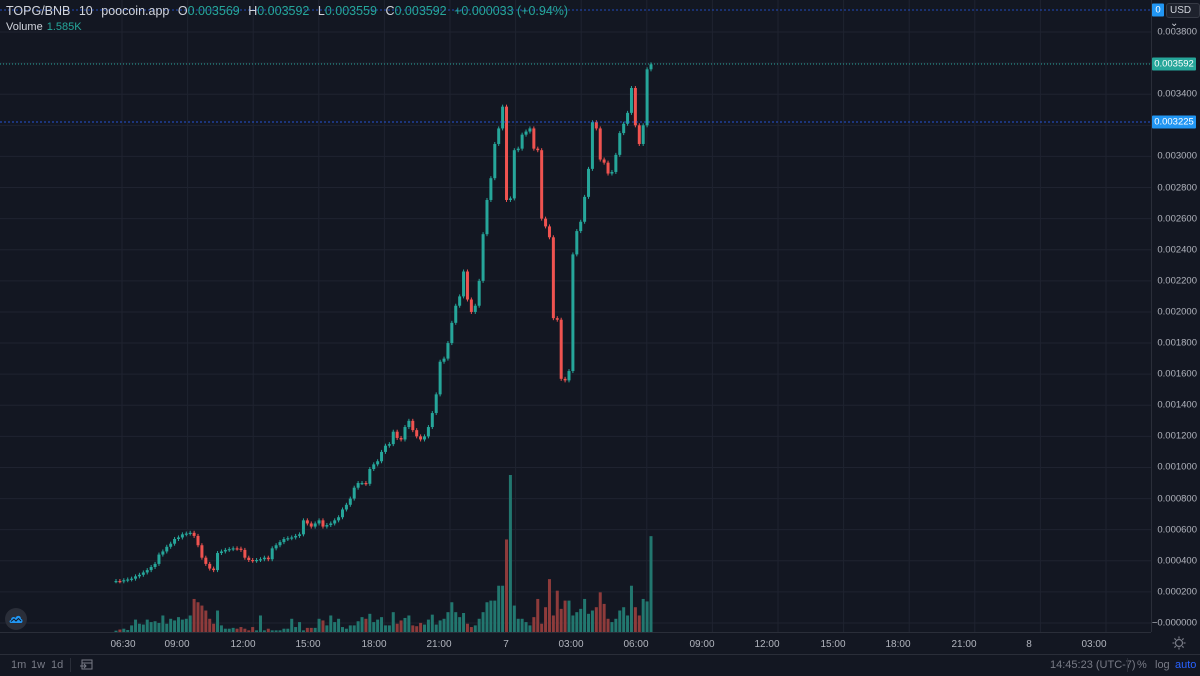 The height and width of the screenshot is (676, 1200). Describe the element at coordinates (1177, 188) in the screenshot. I see `price-tick: 0.002800` at that location.